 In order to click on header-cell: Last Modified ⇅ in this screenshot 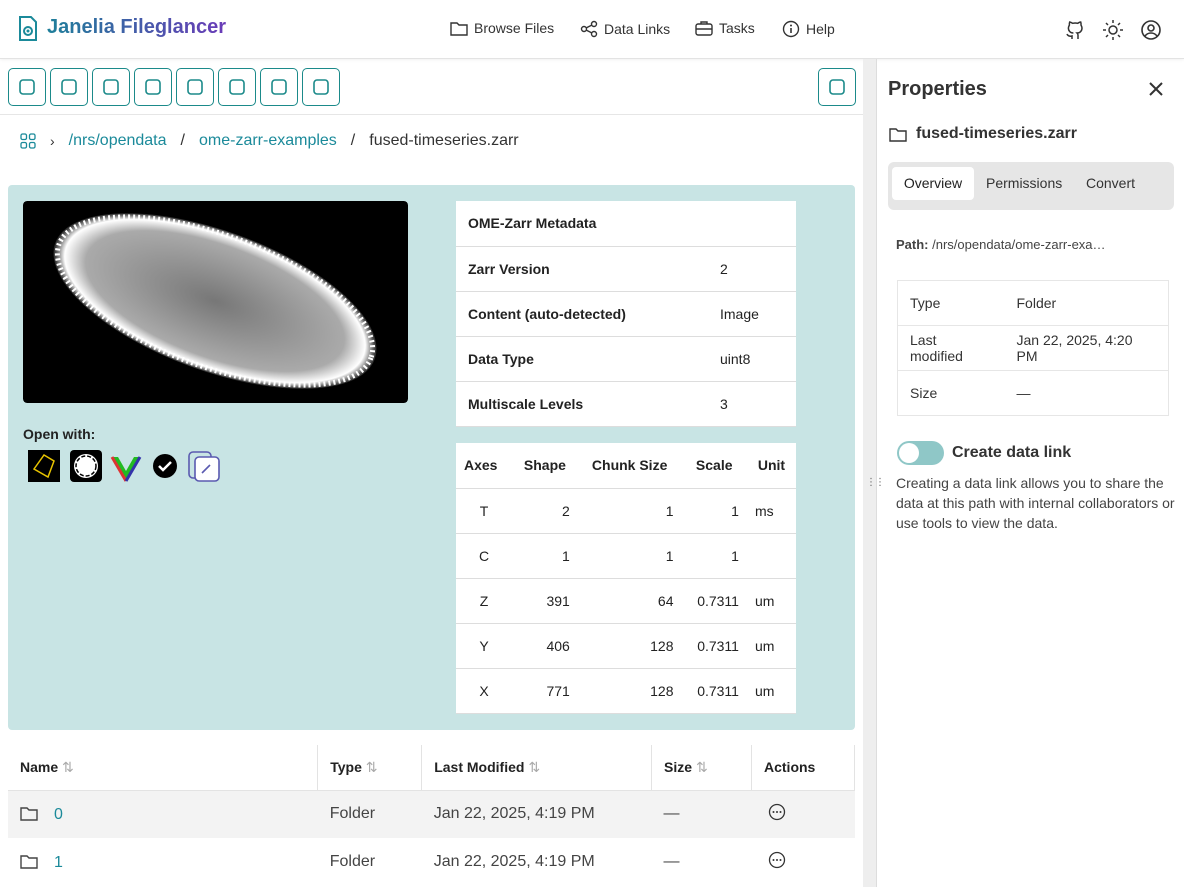, I will do `click(537, 768)`.